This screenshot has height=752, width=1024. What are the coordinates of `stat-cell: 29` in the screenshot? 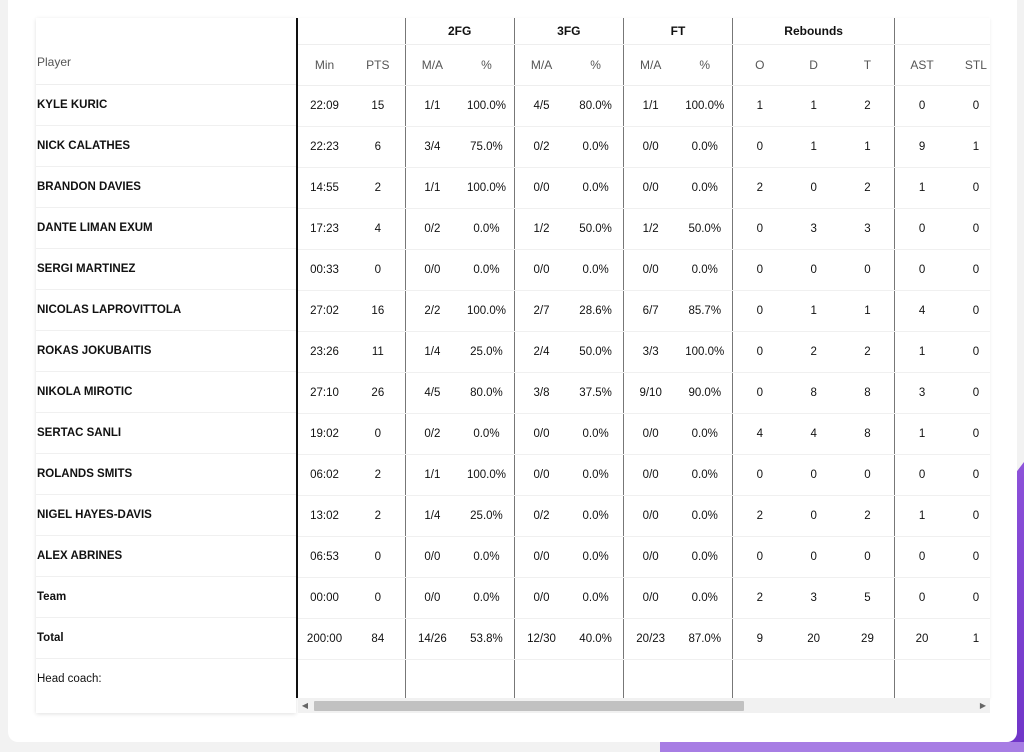 It's located at (867, 639).